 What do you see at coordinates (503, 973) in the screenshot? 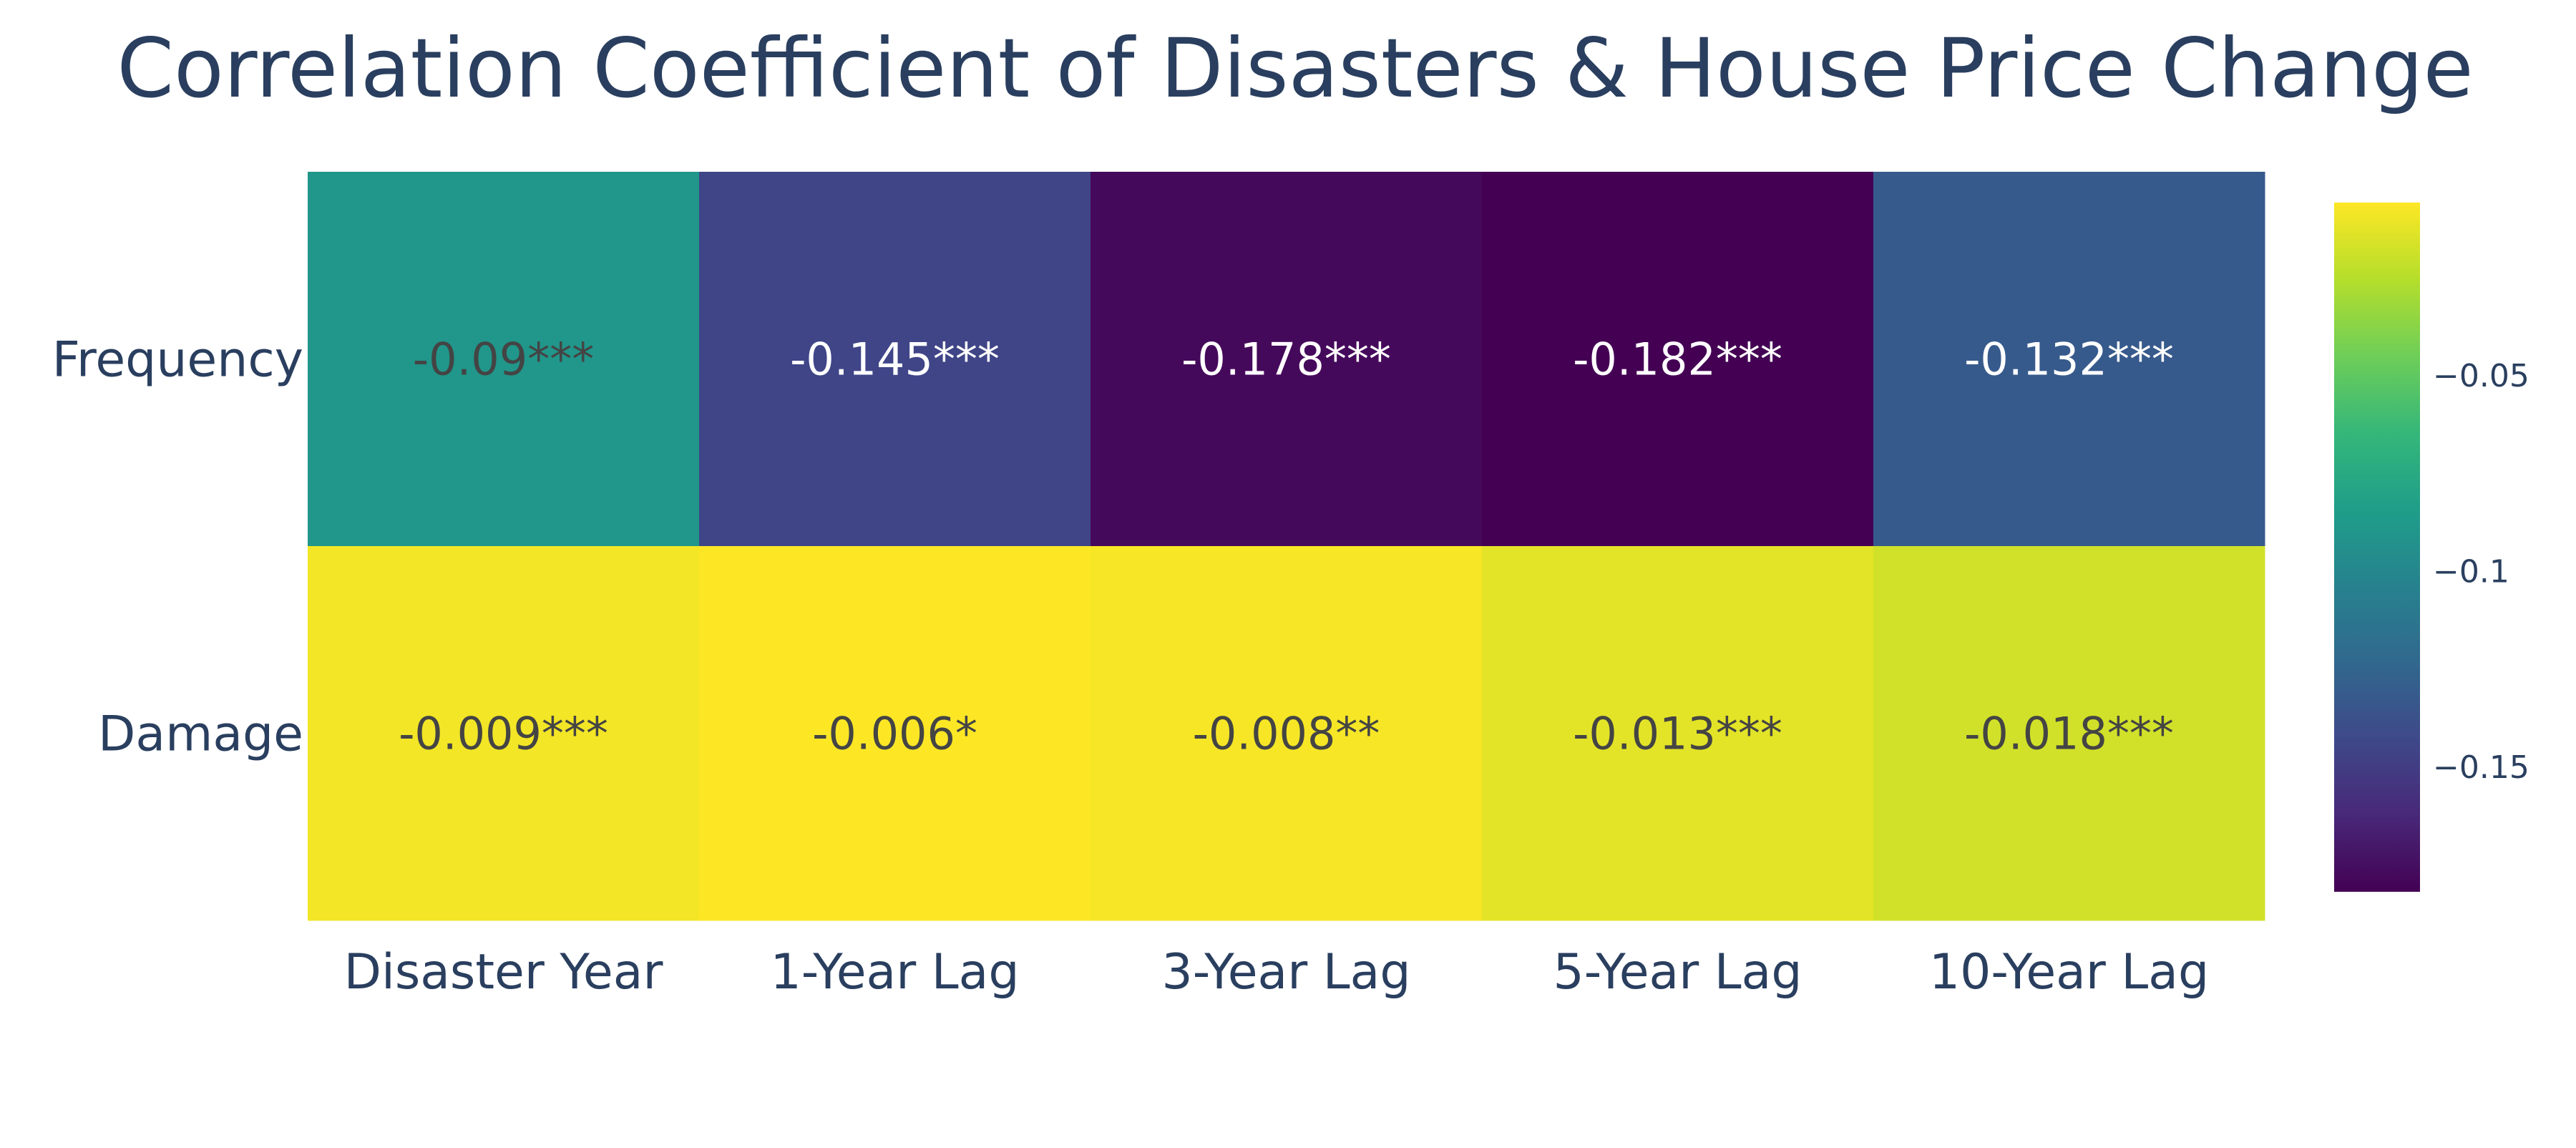
I see `x-axis-tick-label: Disaster Year` at bounding box center [503, 973].